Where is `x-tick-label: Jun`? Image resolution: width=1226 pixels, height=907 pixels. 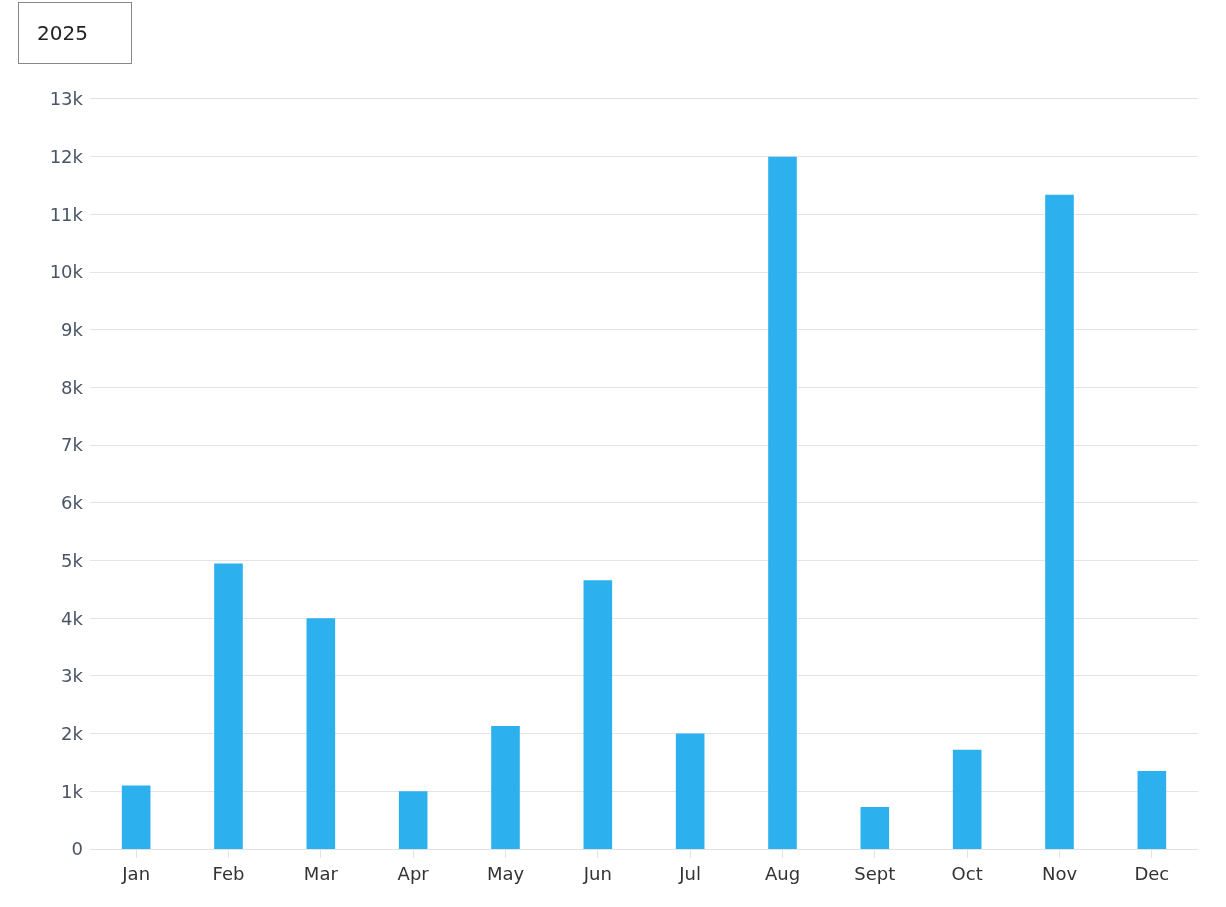
x-tick-label: Jun is located at coordinates (597, 873).